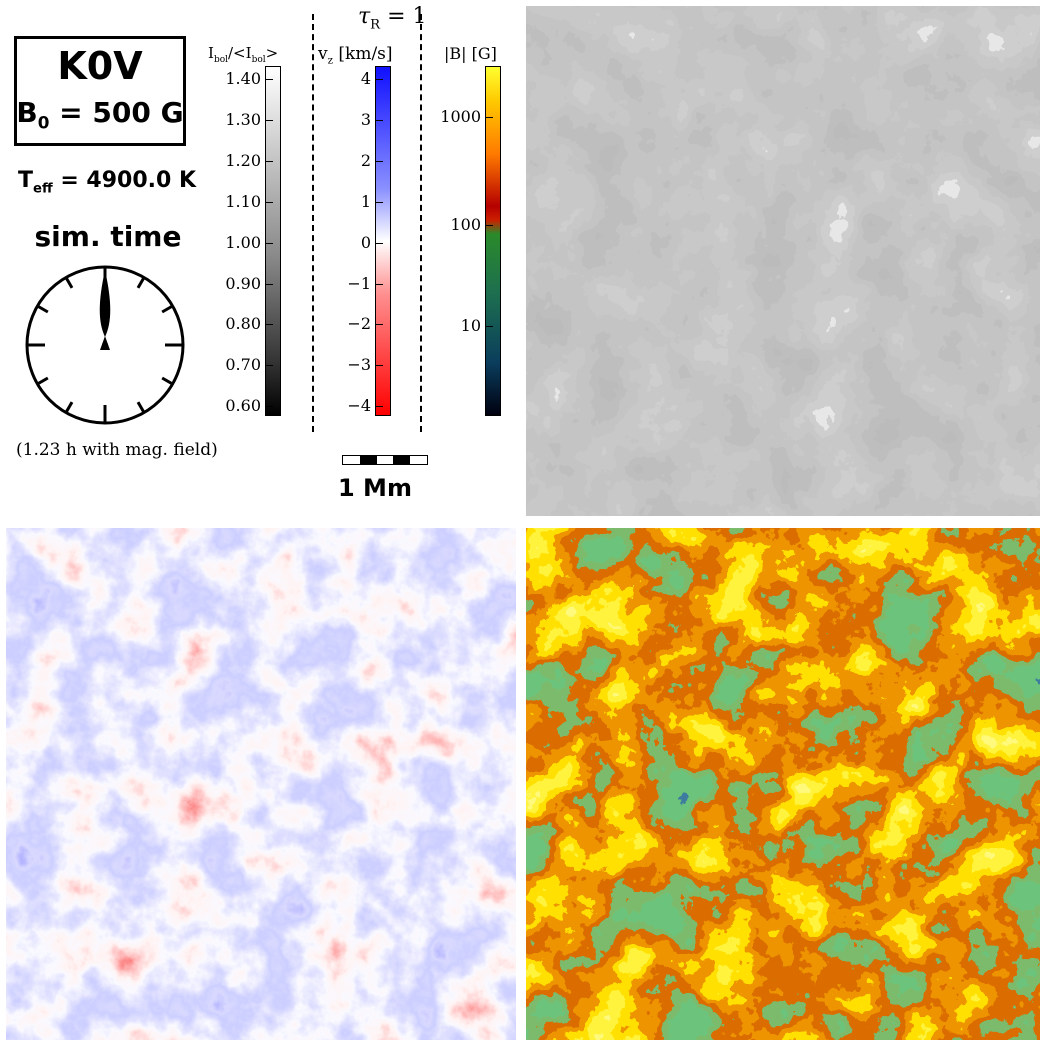 The image size is (1044, 1044). Describe the element at coordinates (100, 114) in the screenshot. I see `initial-field-label: B0 = 500 G` at that location.